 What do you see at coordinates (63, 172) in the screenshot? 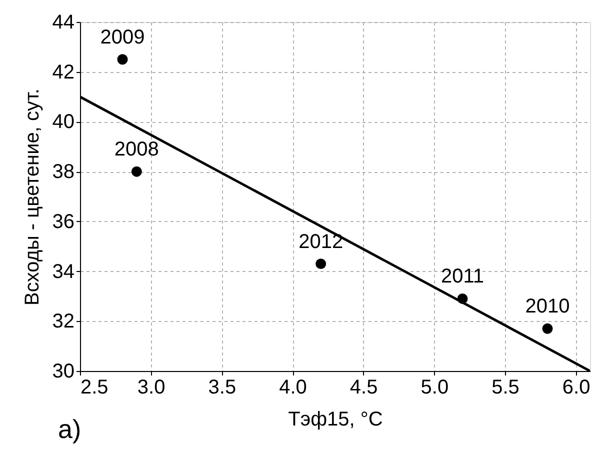
I see `y-tick-label: 38` at bounding box center [63, 172].